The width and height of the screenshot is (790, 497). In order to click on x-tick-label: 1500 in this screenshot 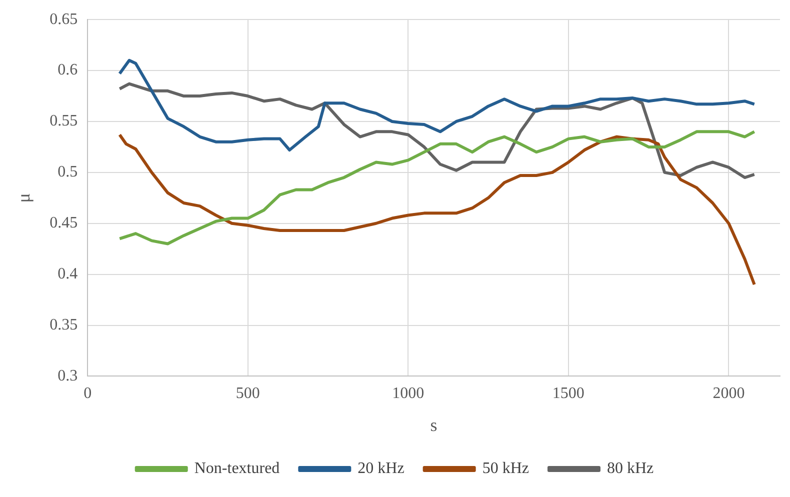, I will do `click(568, 393)`.